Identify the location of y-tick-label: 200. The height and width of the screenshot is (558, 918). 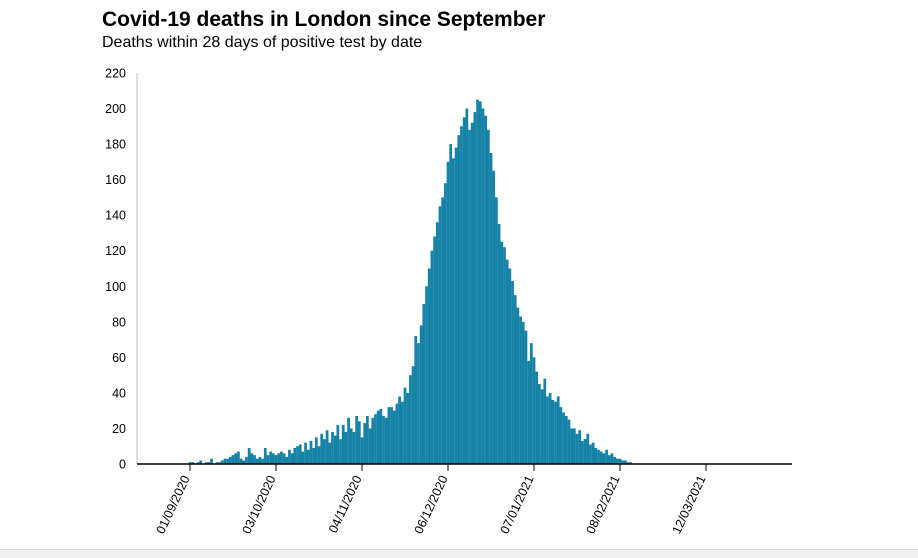
(115, 109).